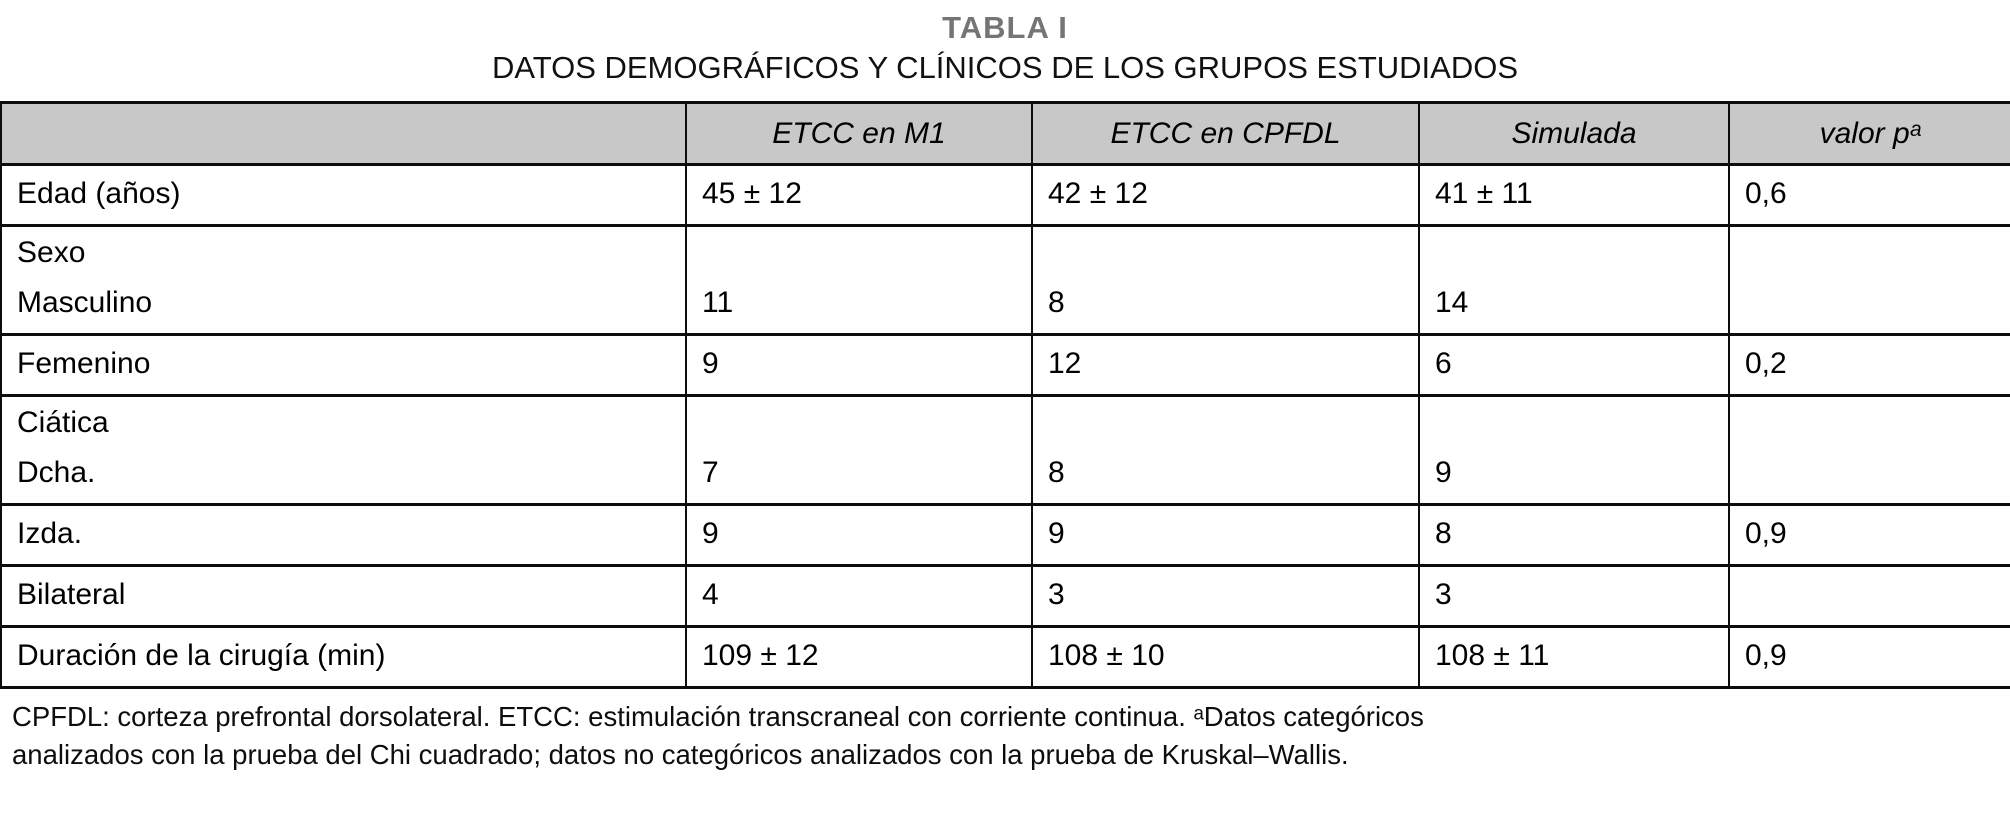  Describe the element at coordinates (859, 657) in the screenshot. I see `value-cell: 109 ± 12` at that location.